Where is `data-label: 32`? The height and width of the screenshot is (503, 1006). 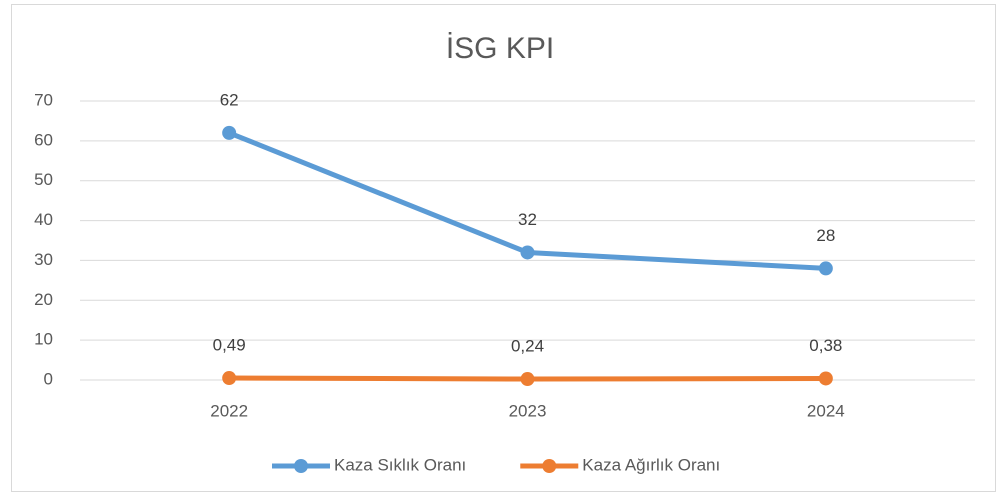 data-label: 32 is located at coordinates (527, 219).